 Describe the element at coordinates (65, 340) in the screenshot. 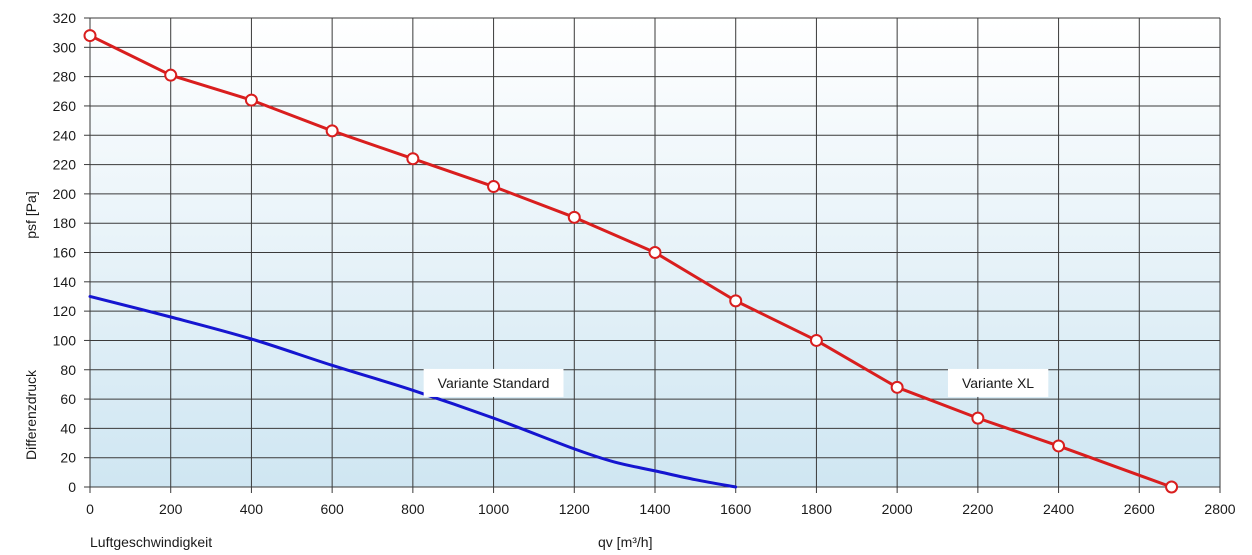

I see `y-tick-label: 100` at that location.